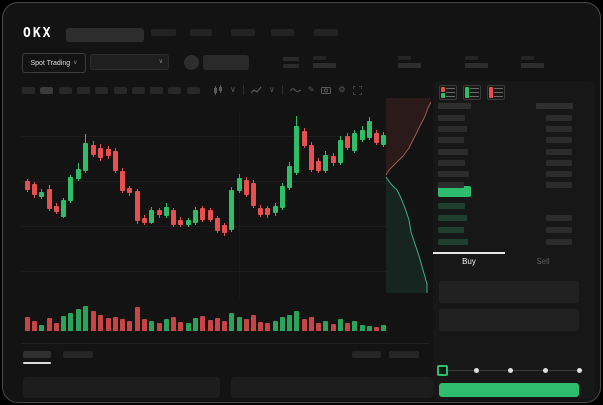  I want to click on candles-icon, so click(218, 90).